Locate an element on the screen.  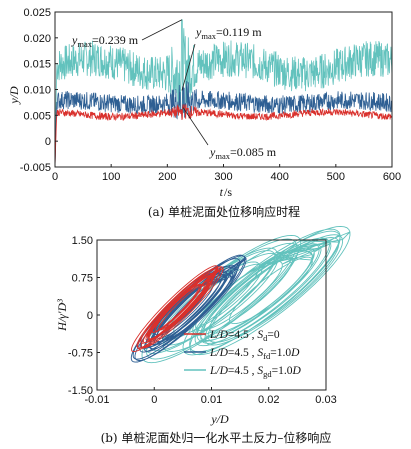
chart-b-xtick-label: 0.01 is located at coordinates (211, 400).